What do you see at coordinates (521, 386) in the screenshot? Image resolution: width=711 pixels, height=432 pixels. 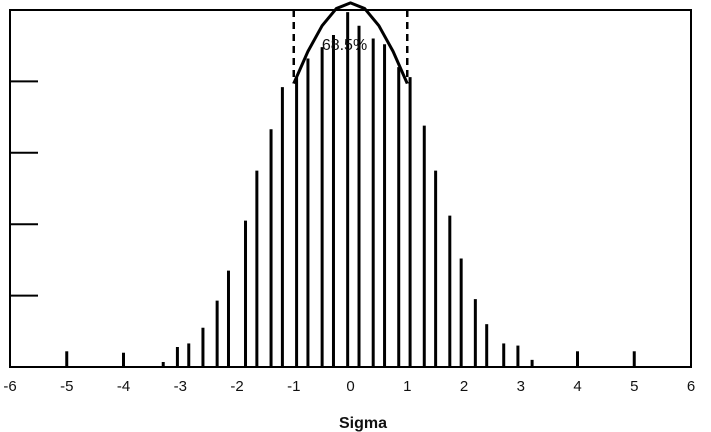 I see `x-tick-label: 3` at bounding box center [521, 386].